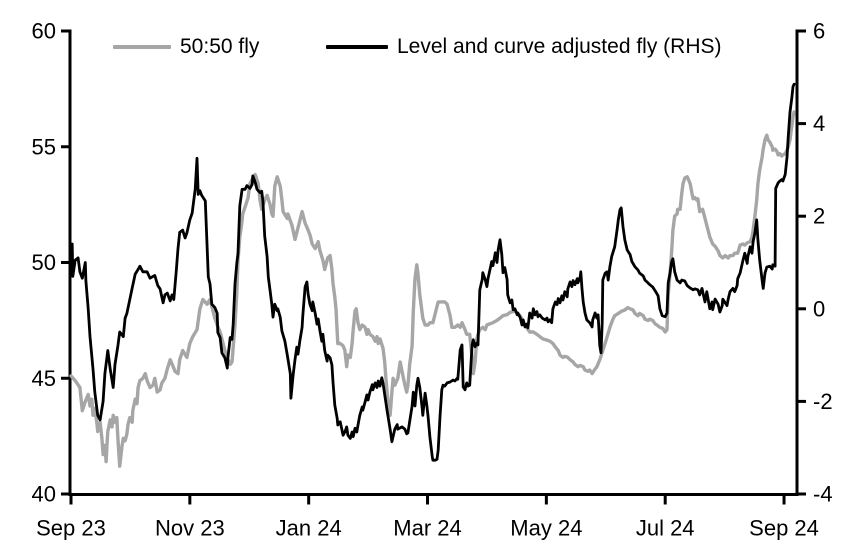 The image size is (852, 556). I want to click on y-right-tick-label: 2, so click(819, 216).